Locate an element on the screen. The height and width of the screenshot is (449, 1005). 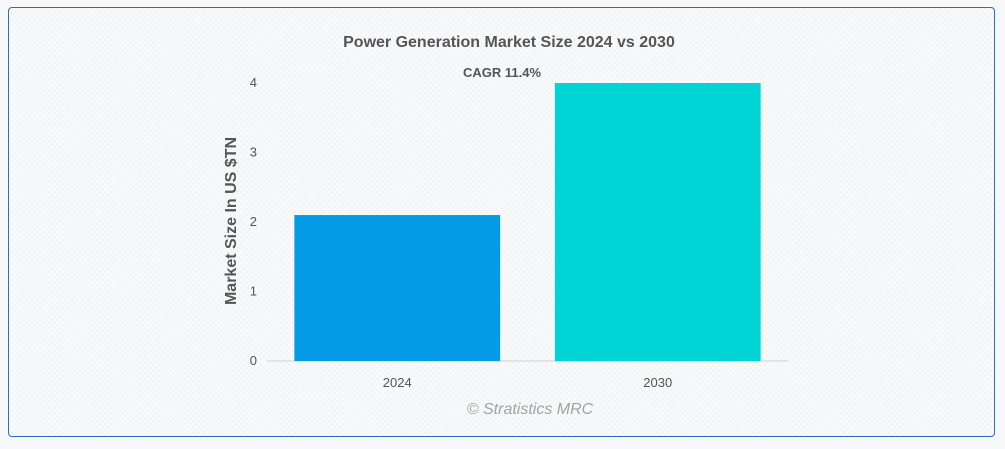
watermark: © Stratistics MRC is located at coordinates (530, 409).